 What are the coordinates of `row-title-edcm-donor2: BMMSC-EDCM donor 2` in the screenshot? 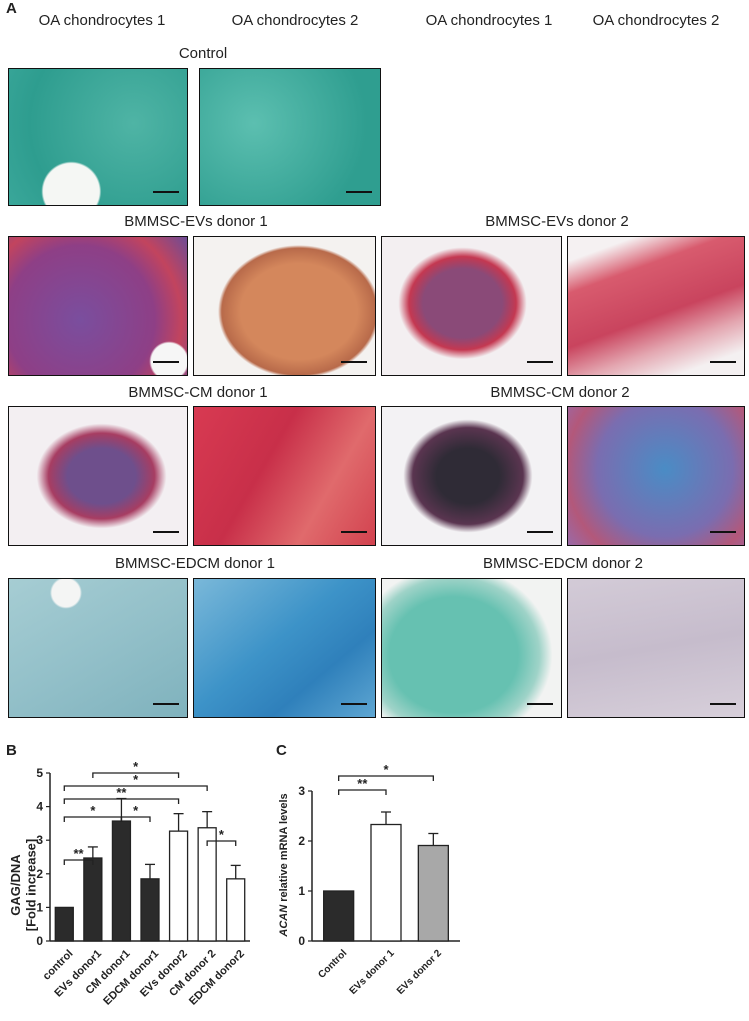 It's located at (563, 563).